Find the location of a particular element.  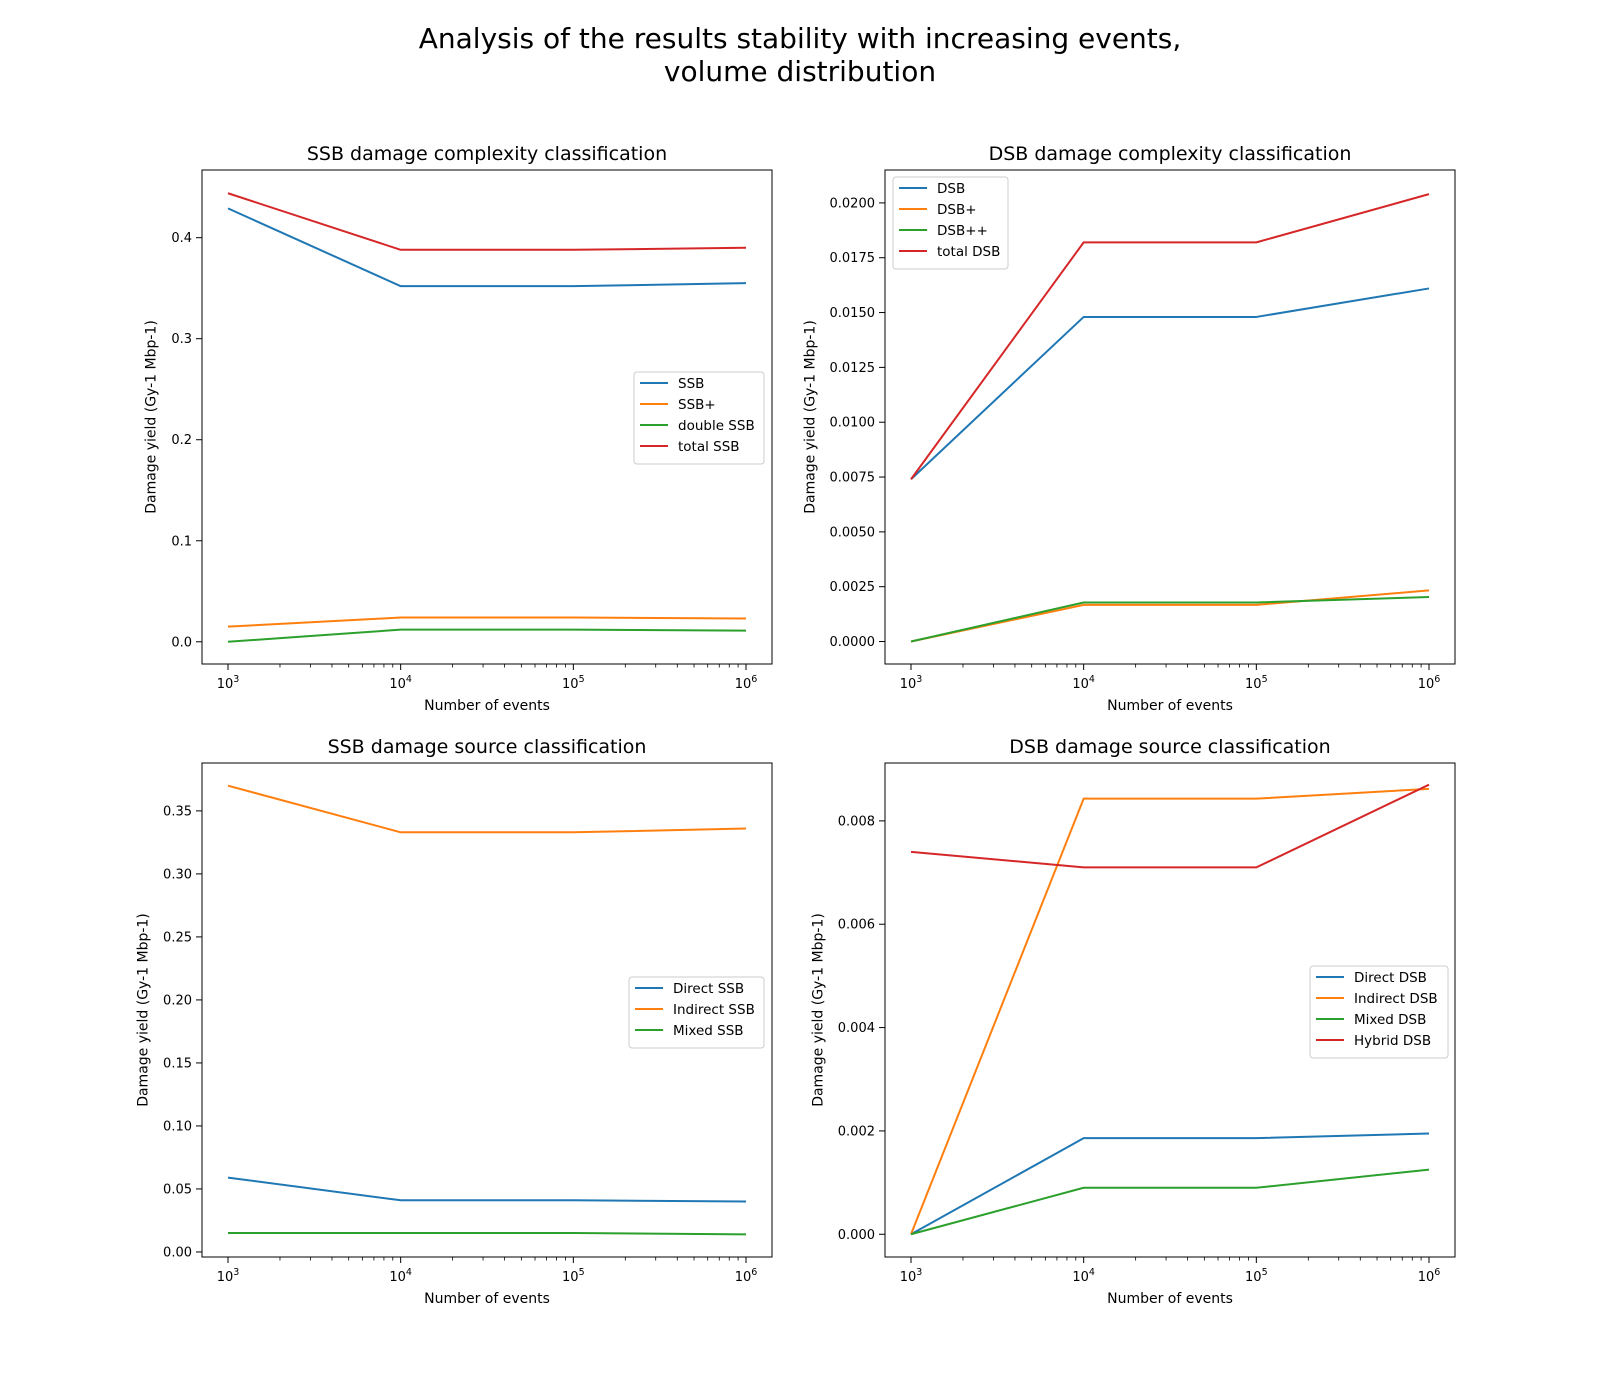

chart-title: SSB damage complexity classification is located at coordinates (487, 154).